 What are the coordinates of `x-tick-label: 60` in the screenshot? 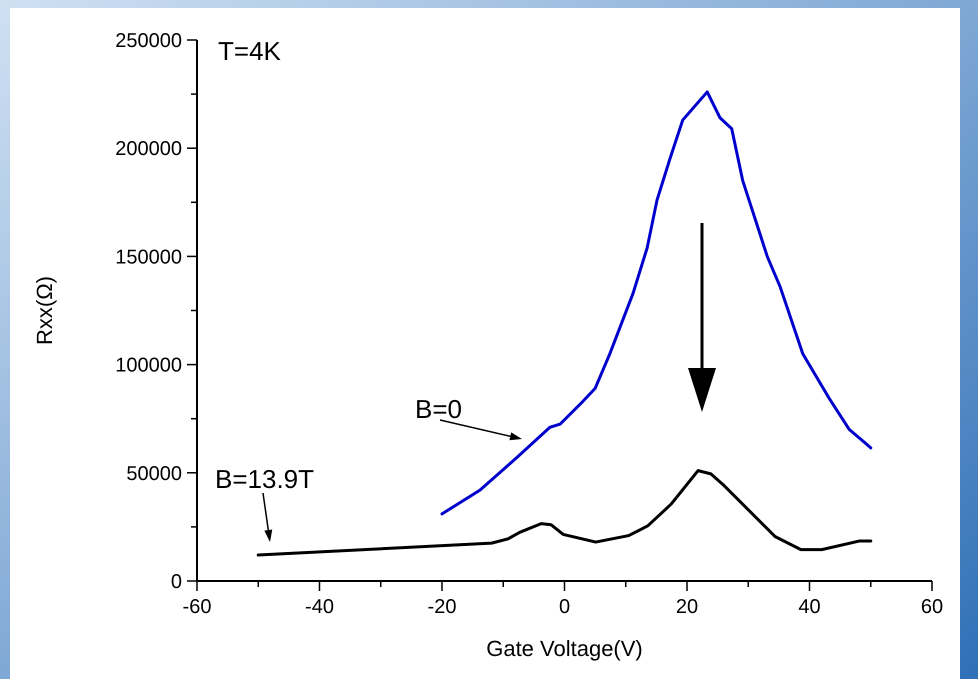 It's located at (932, 607).